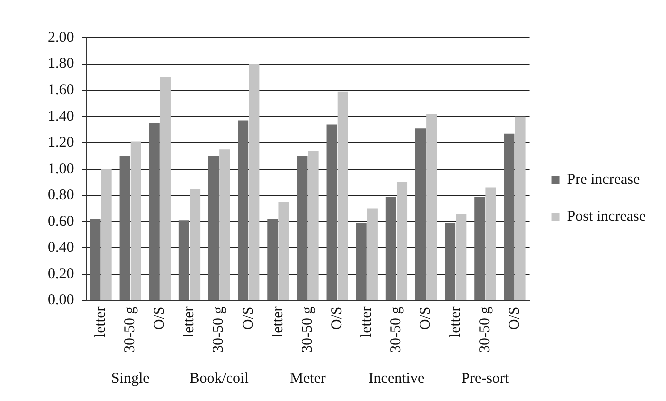 The height and width of the screenshot is (401, 666). Describe the element at coordinates (308, 378) in the screenshot. I see `text: Meter` at that location.